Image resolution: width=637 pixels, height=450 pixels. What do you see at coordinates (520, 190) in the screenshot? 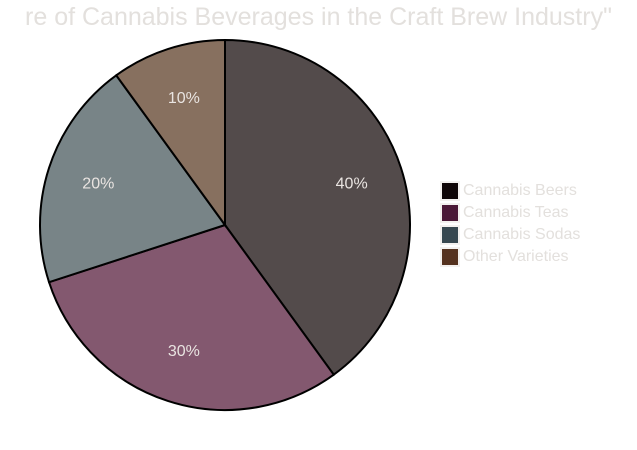
I see `legend-label: Cannabis Beers` at bounding box center [520, 190].